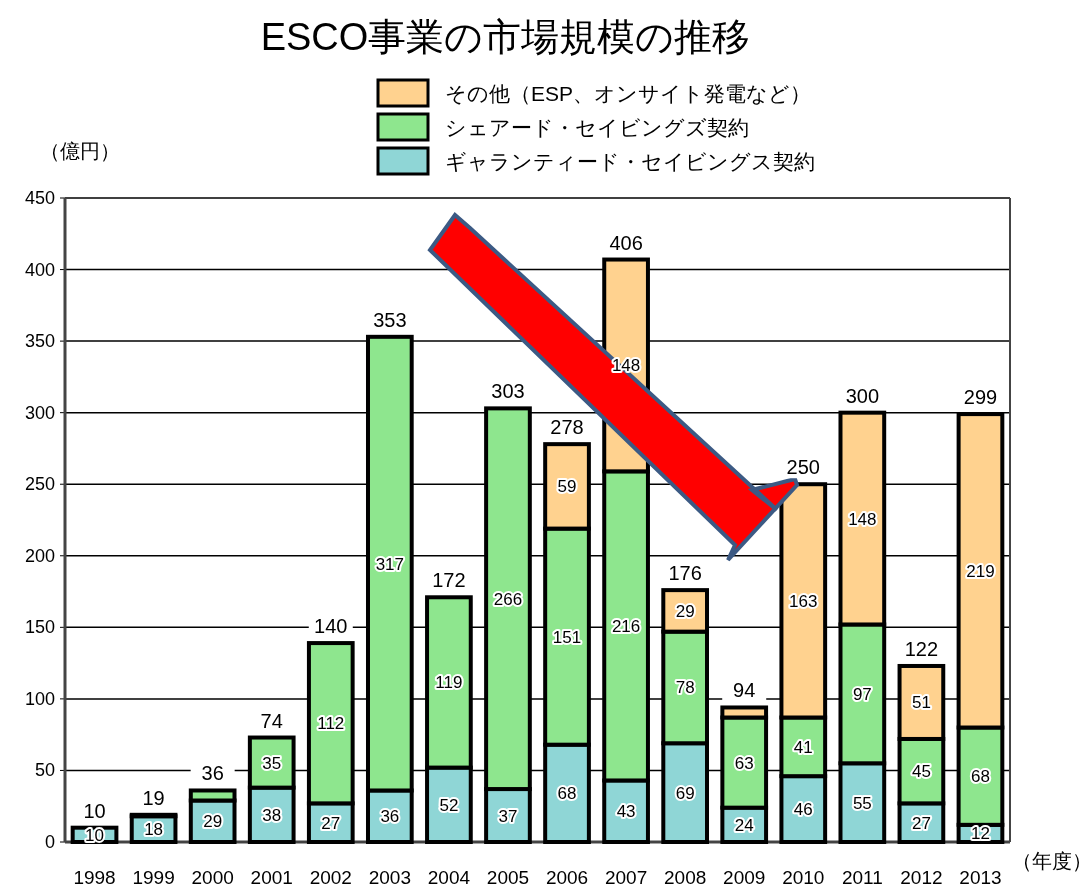  What do you see at coordinates (94, 835) in the screenshot?
I see `data-label: 10` at bounding box center [94, 835].